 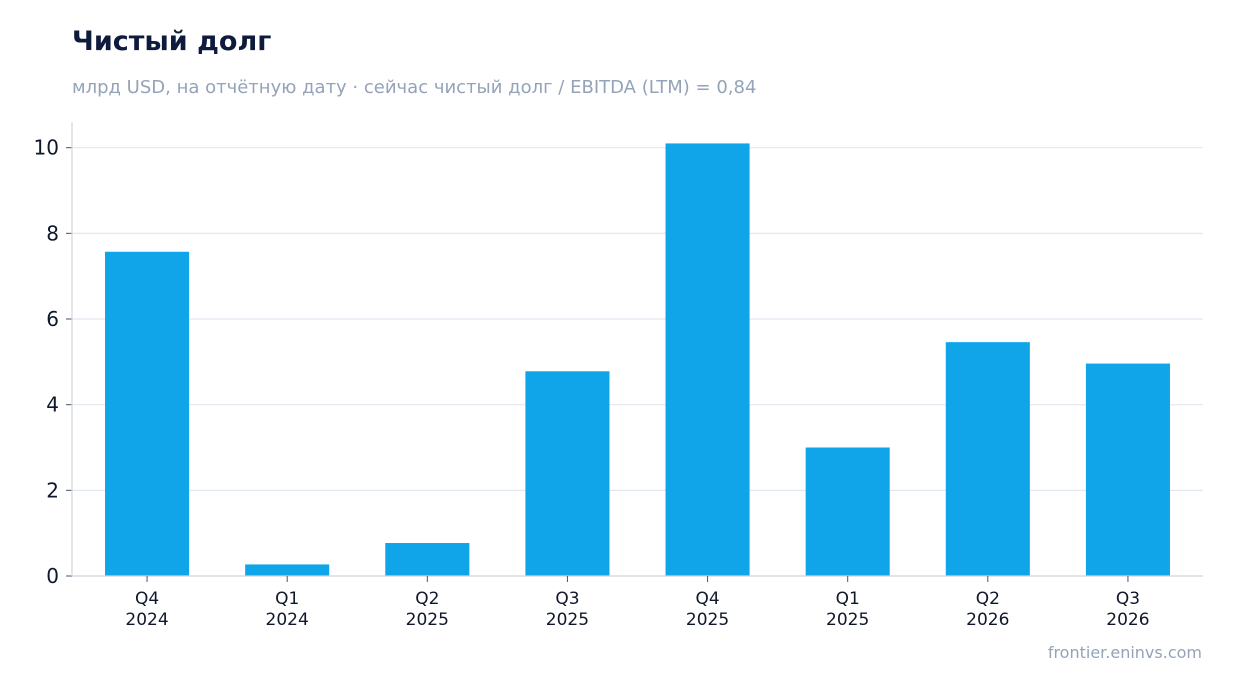 What do you see at coordinates (52, 576) in the screenshot?
I see `y-tick-label: 0` at bounding box center [52, 576].